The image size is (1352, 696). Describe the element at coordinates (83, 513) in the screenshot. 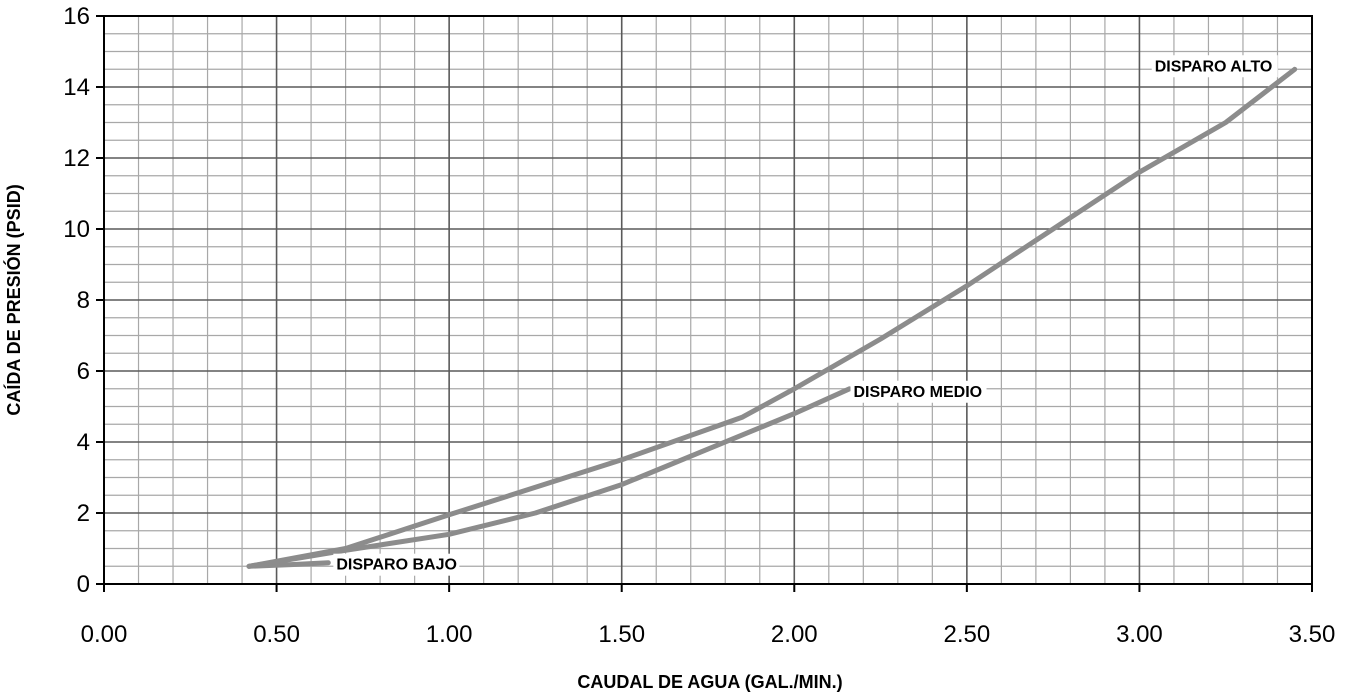

I see `y-tick-label: 2` at that location.